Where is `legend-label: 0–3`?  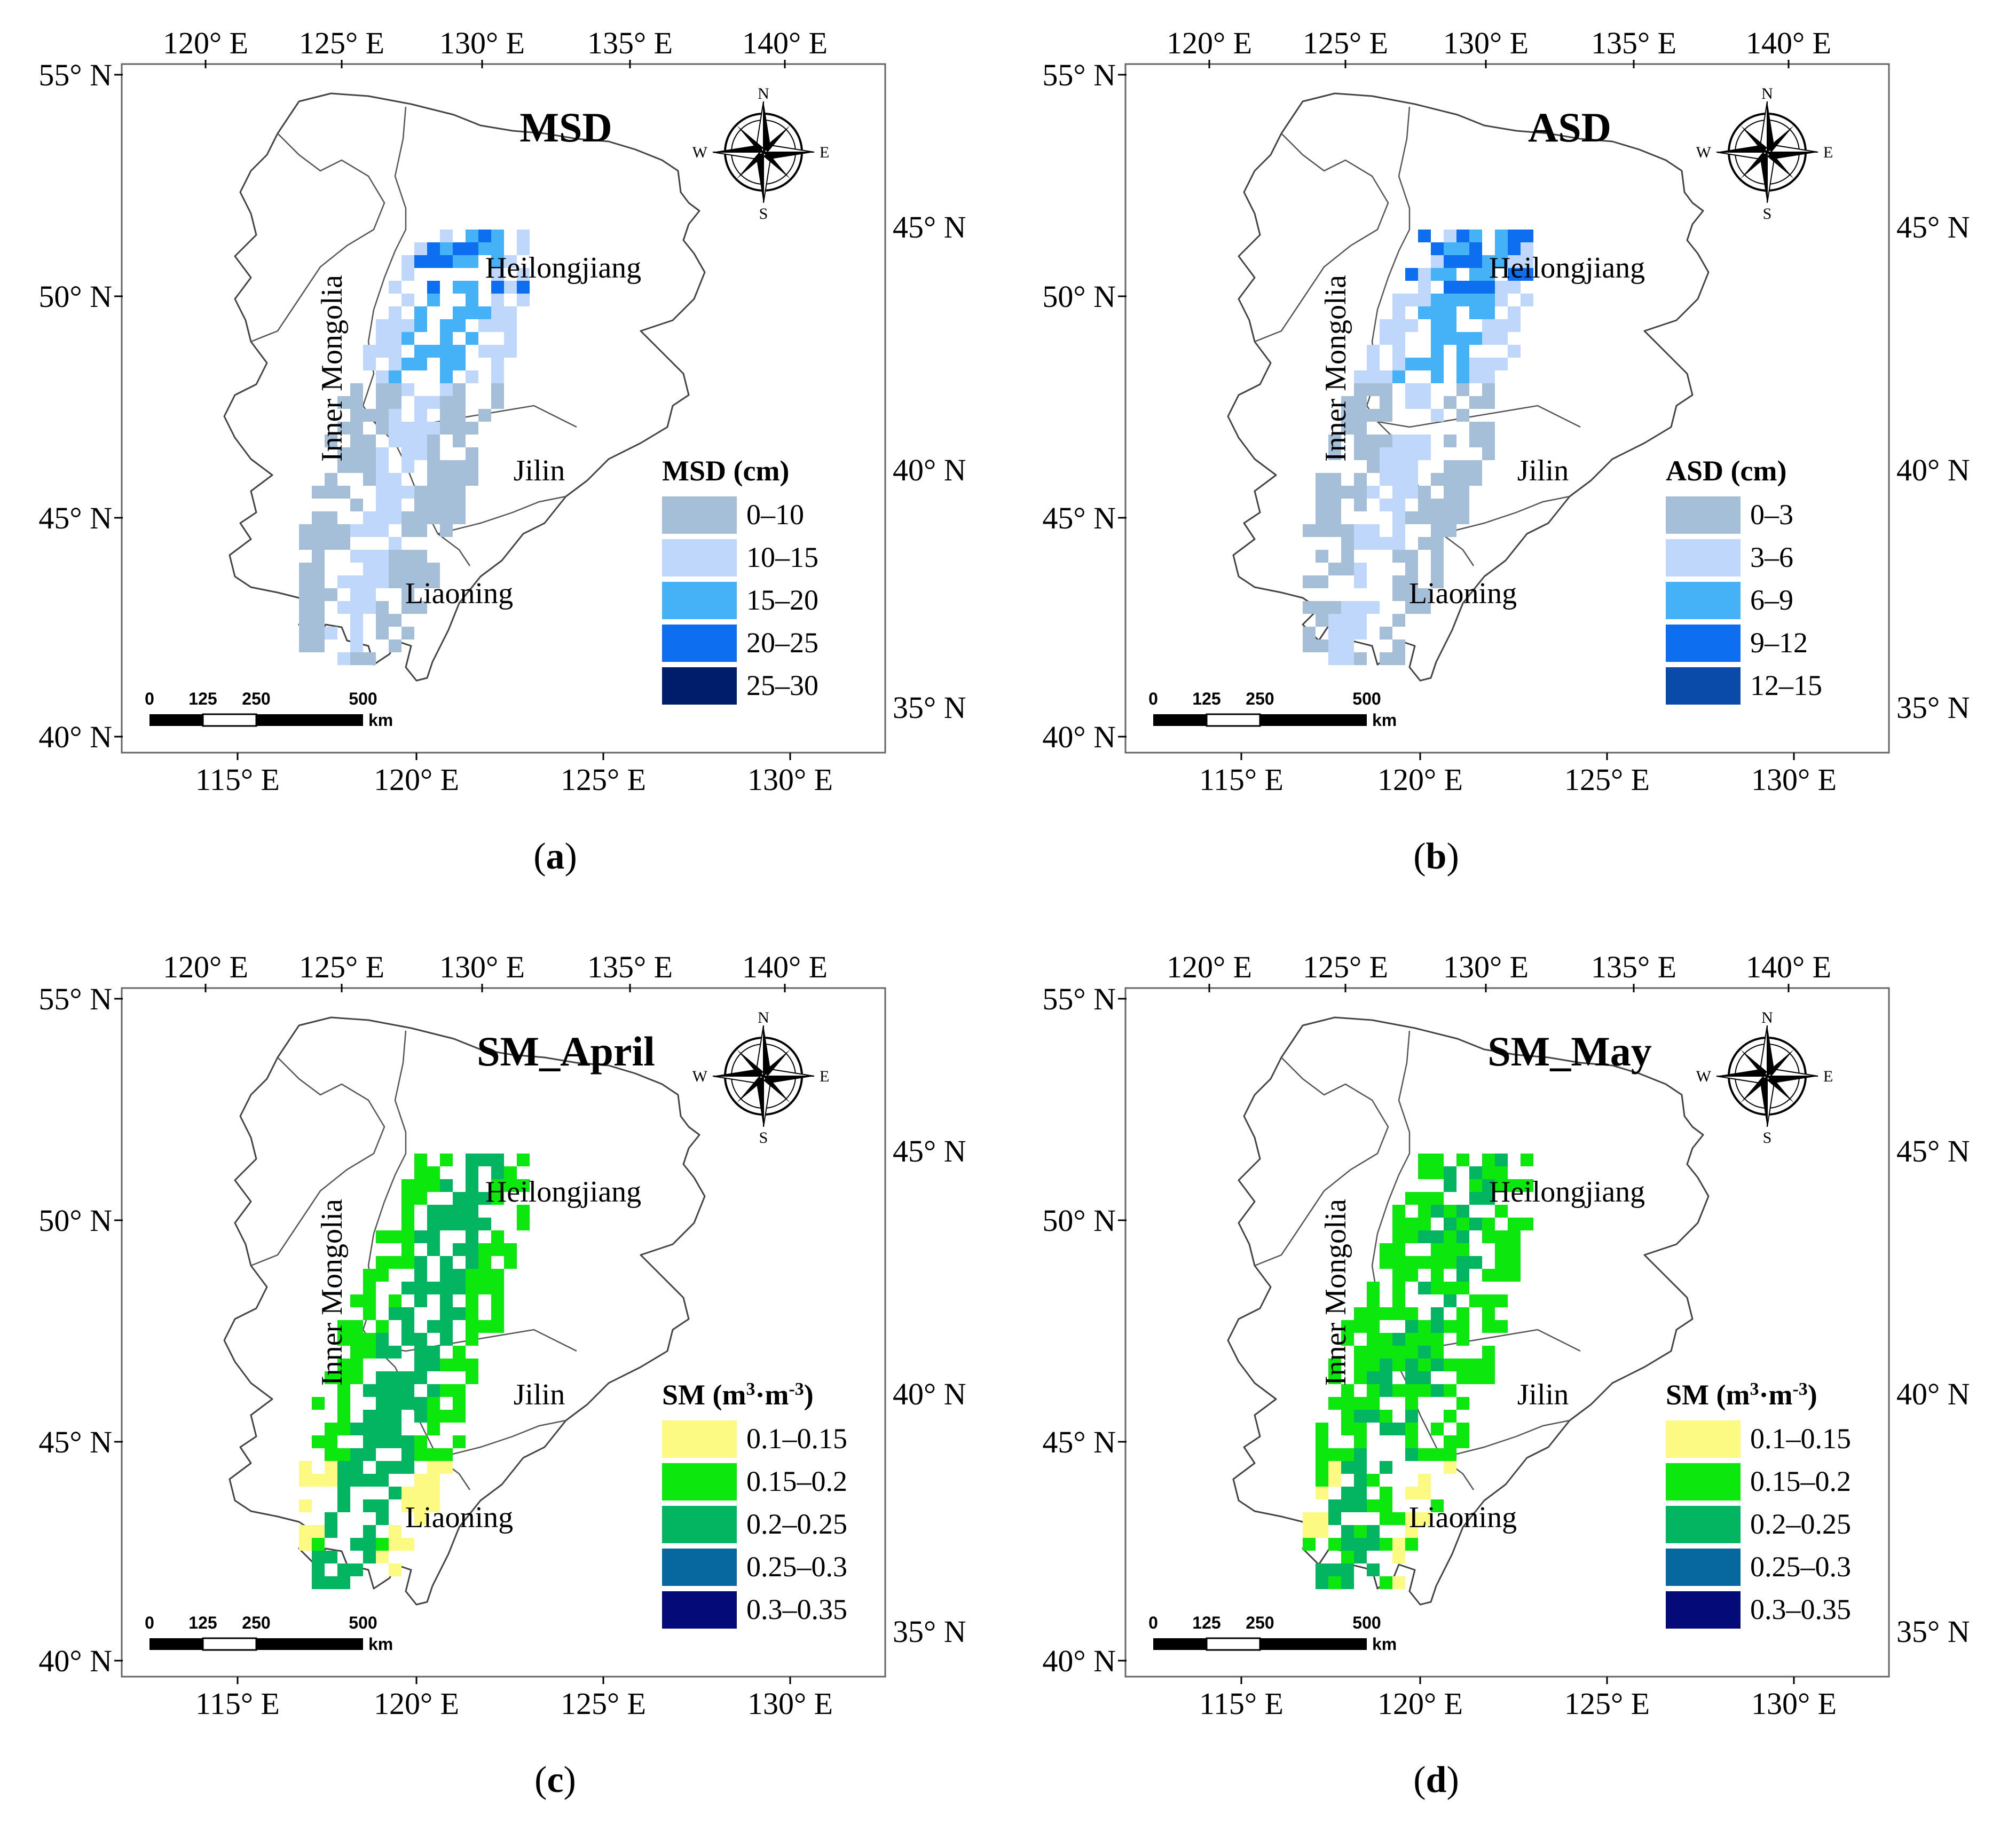 legend-label: 0–3 is located at coordinates (1771, 515).